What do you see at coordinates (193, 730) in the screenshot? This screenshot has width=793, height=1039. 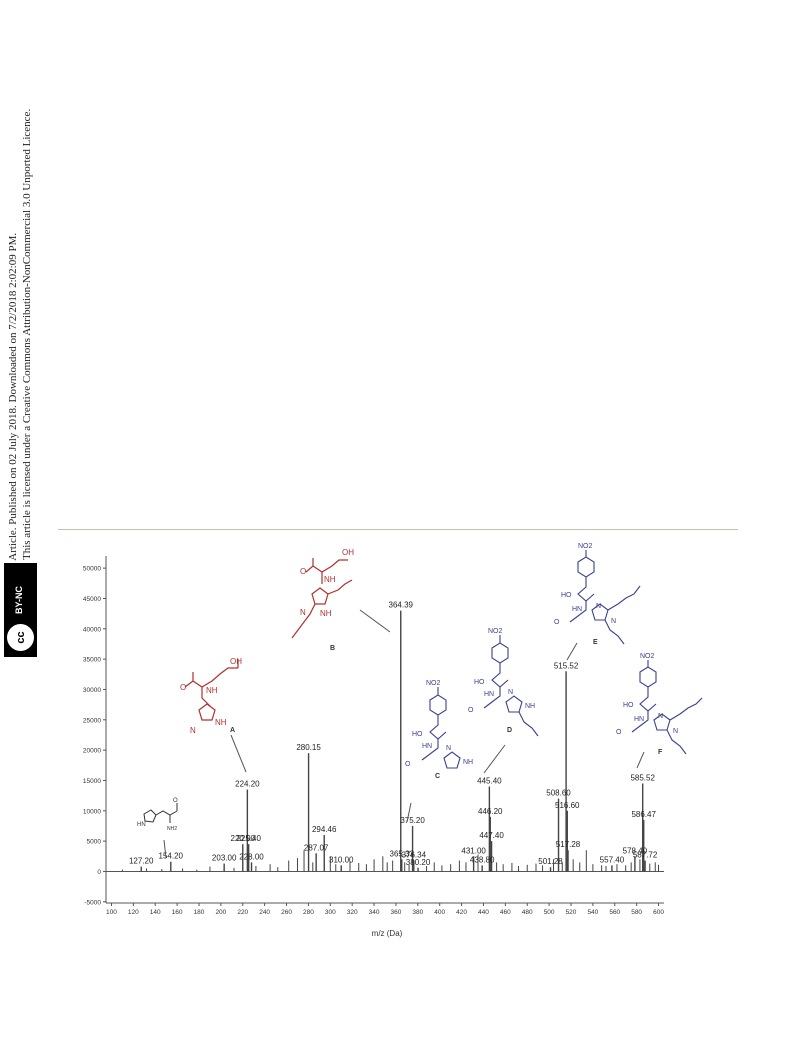 I see `struct-a-label-n: N` at bounding box center [193, 730].